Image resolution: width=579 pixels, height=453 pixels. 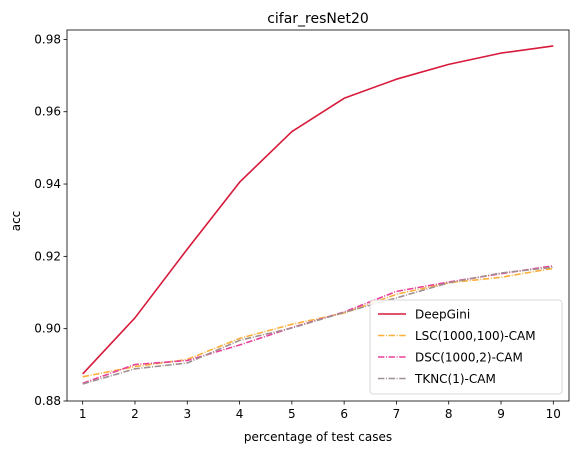 What do you see at coordinates (47, 329) in the screenshot?
I see `y-tick-label: 0.90` at bounding box center [47, 329].